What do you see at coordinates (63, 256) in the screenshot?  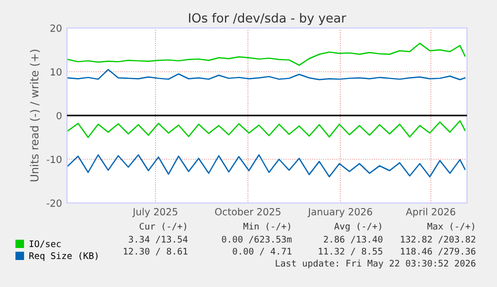 I see `legend-label: Req Size (KB)` at bounding box center [63, 256].